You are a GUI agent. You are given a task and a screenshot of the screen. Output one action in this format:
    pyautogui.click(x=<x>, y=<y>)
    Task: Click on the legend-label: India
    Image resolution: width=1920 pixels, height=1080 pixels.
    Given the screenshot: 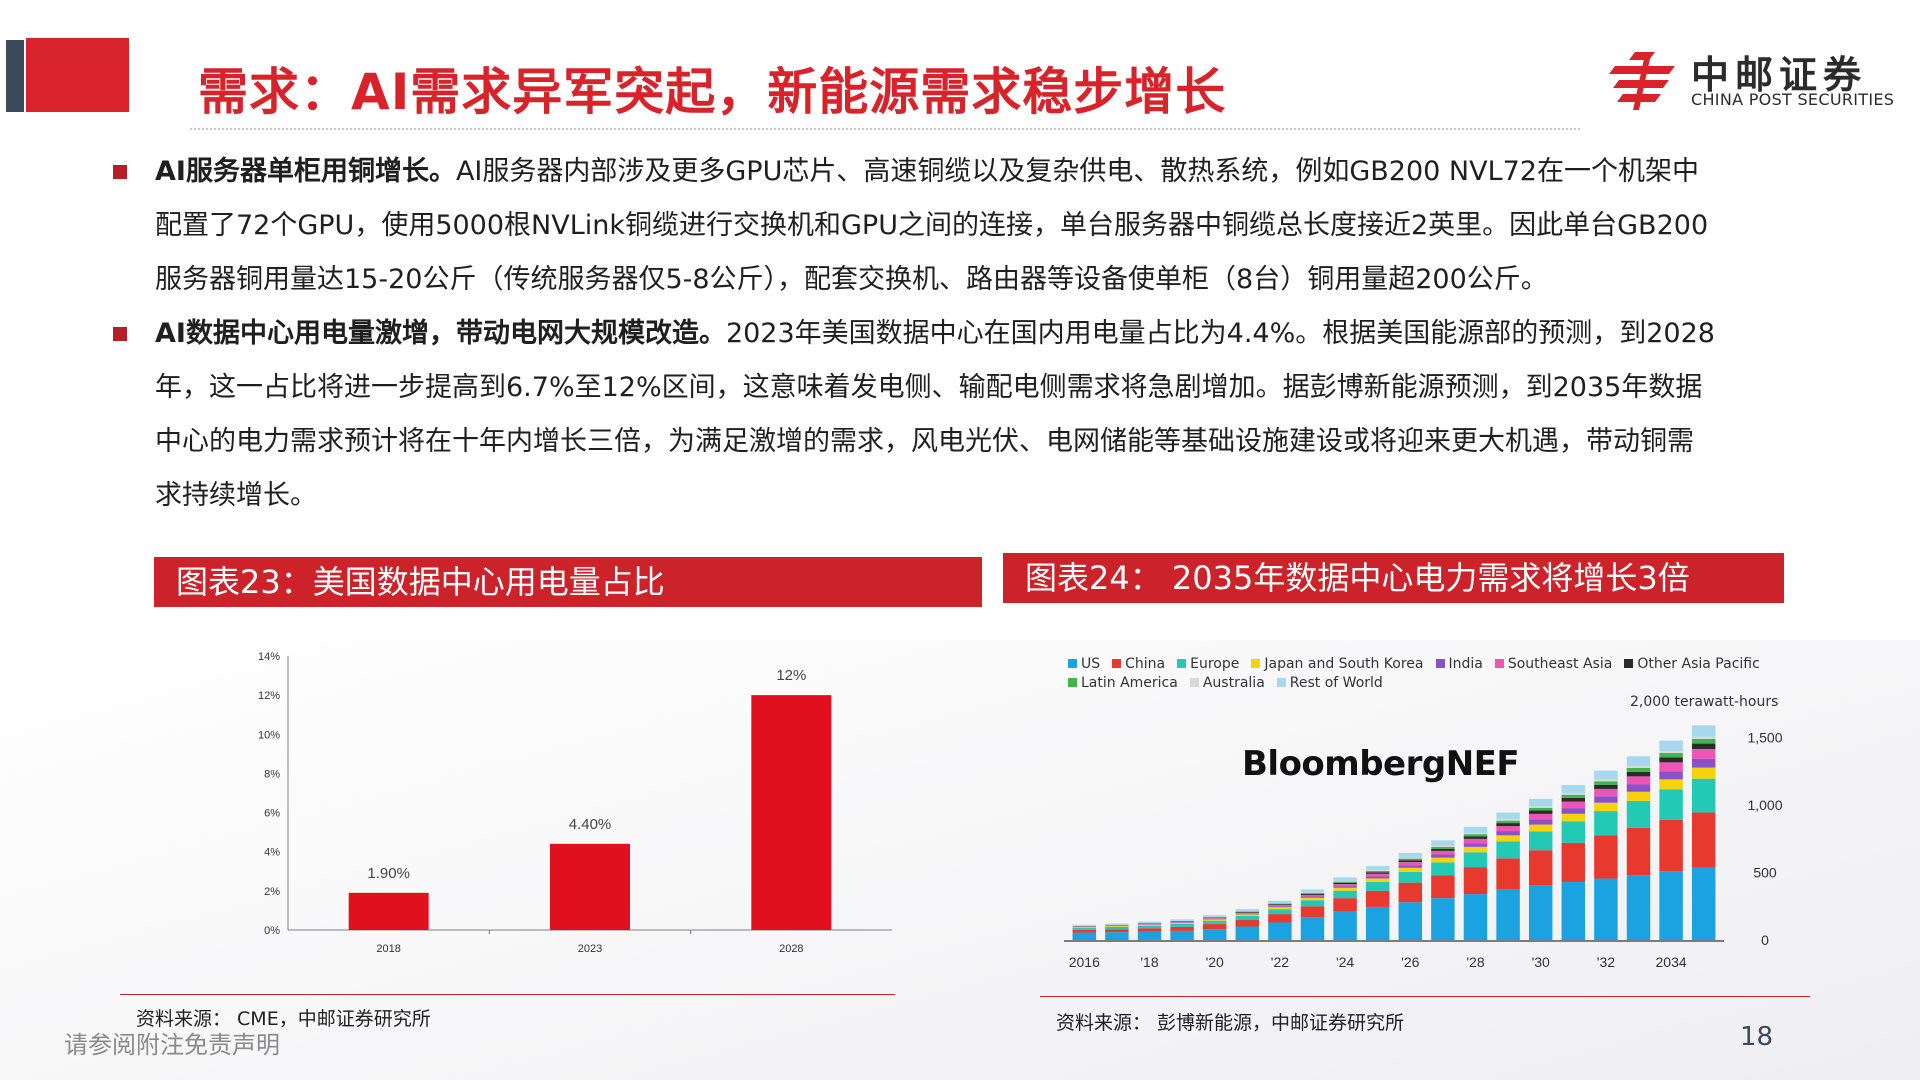 What is the action you would take?
    pyautogui.click(x=1465, y=664)
    